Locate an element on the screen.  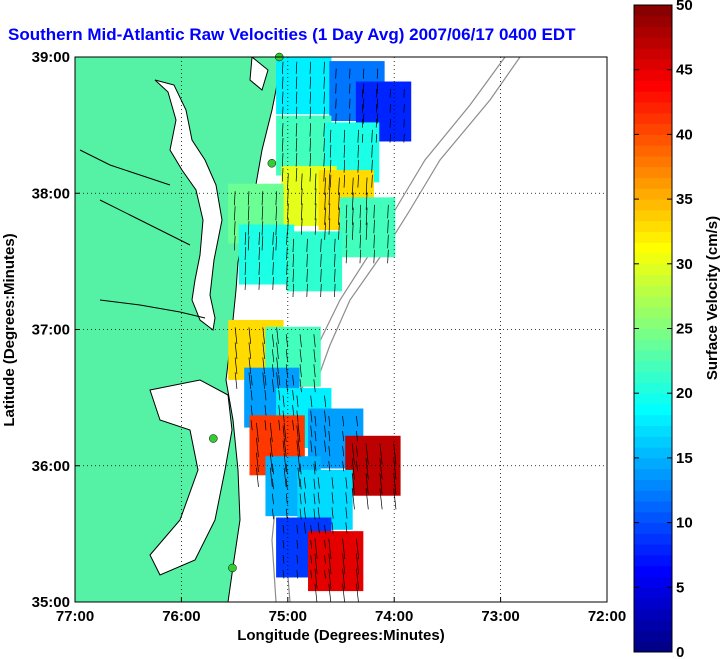
pamlico-sound is located at coordinates (191, 477).